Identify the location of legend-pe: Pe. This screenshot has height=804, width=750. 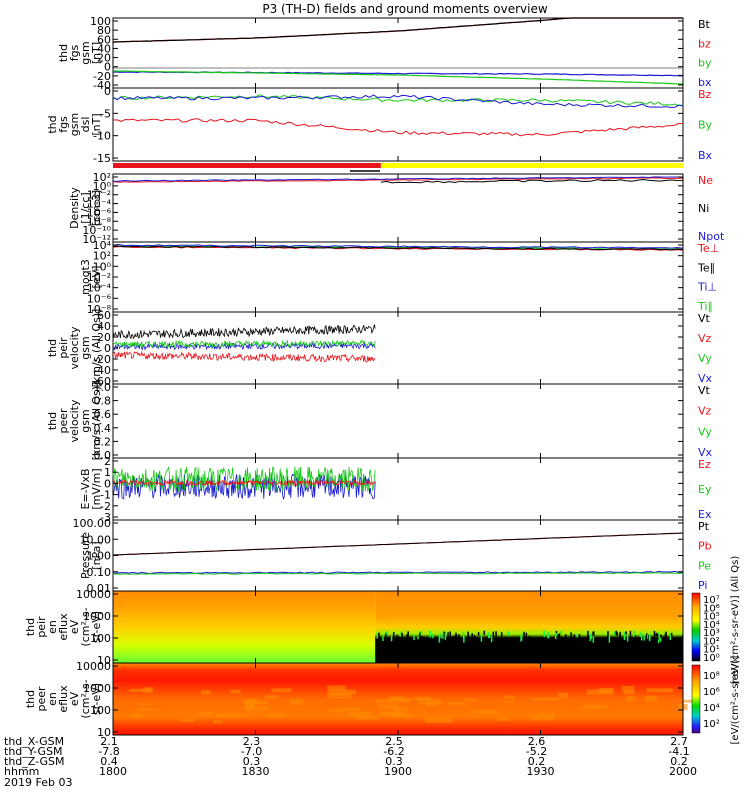
(704, 565).